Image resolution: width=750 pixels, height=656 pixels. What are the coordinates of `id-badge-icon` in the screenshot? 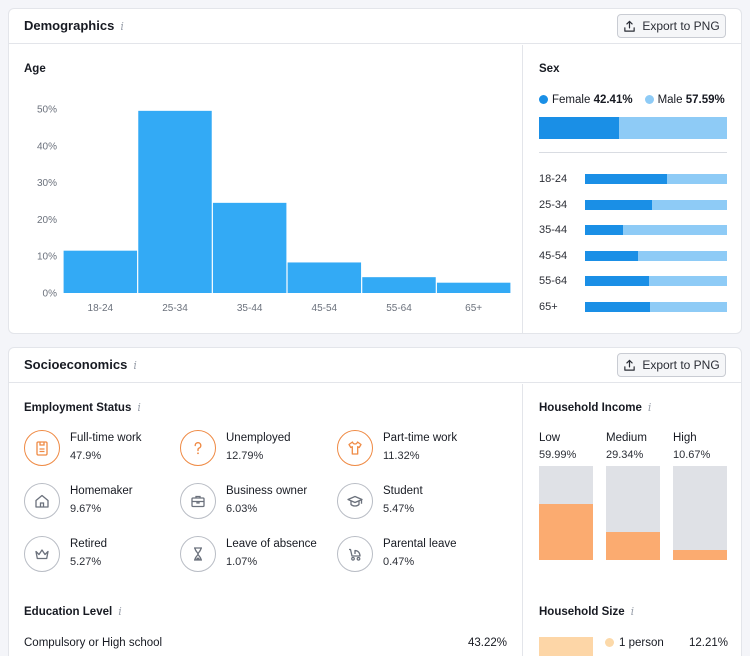 It's located at (42, 448).